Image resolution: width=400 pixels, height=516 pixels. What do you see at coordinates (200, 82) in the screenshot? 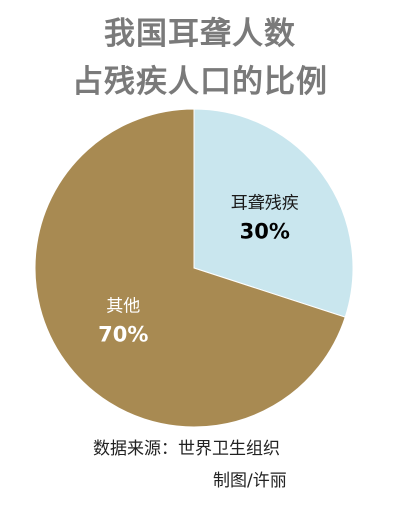
I see `chart-title-line-2: 占残疾人口的比例` at bounding box center [200, 82].